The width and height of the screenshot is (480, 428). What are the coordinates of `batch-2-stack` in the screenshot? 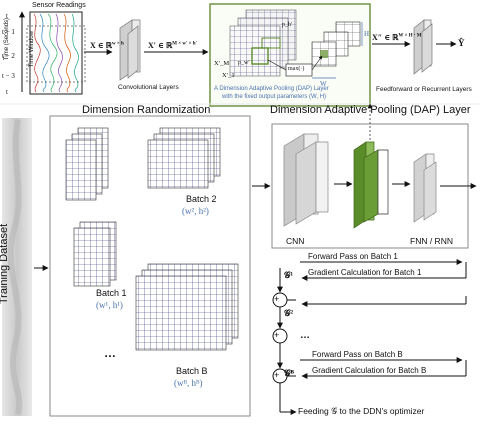 It's located at (184, 158).